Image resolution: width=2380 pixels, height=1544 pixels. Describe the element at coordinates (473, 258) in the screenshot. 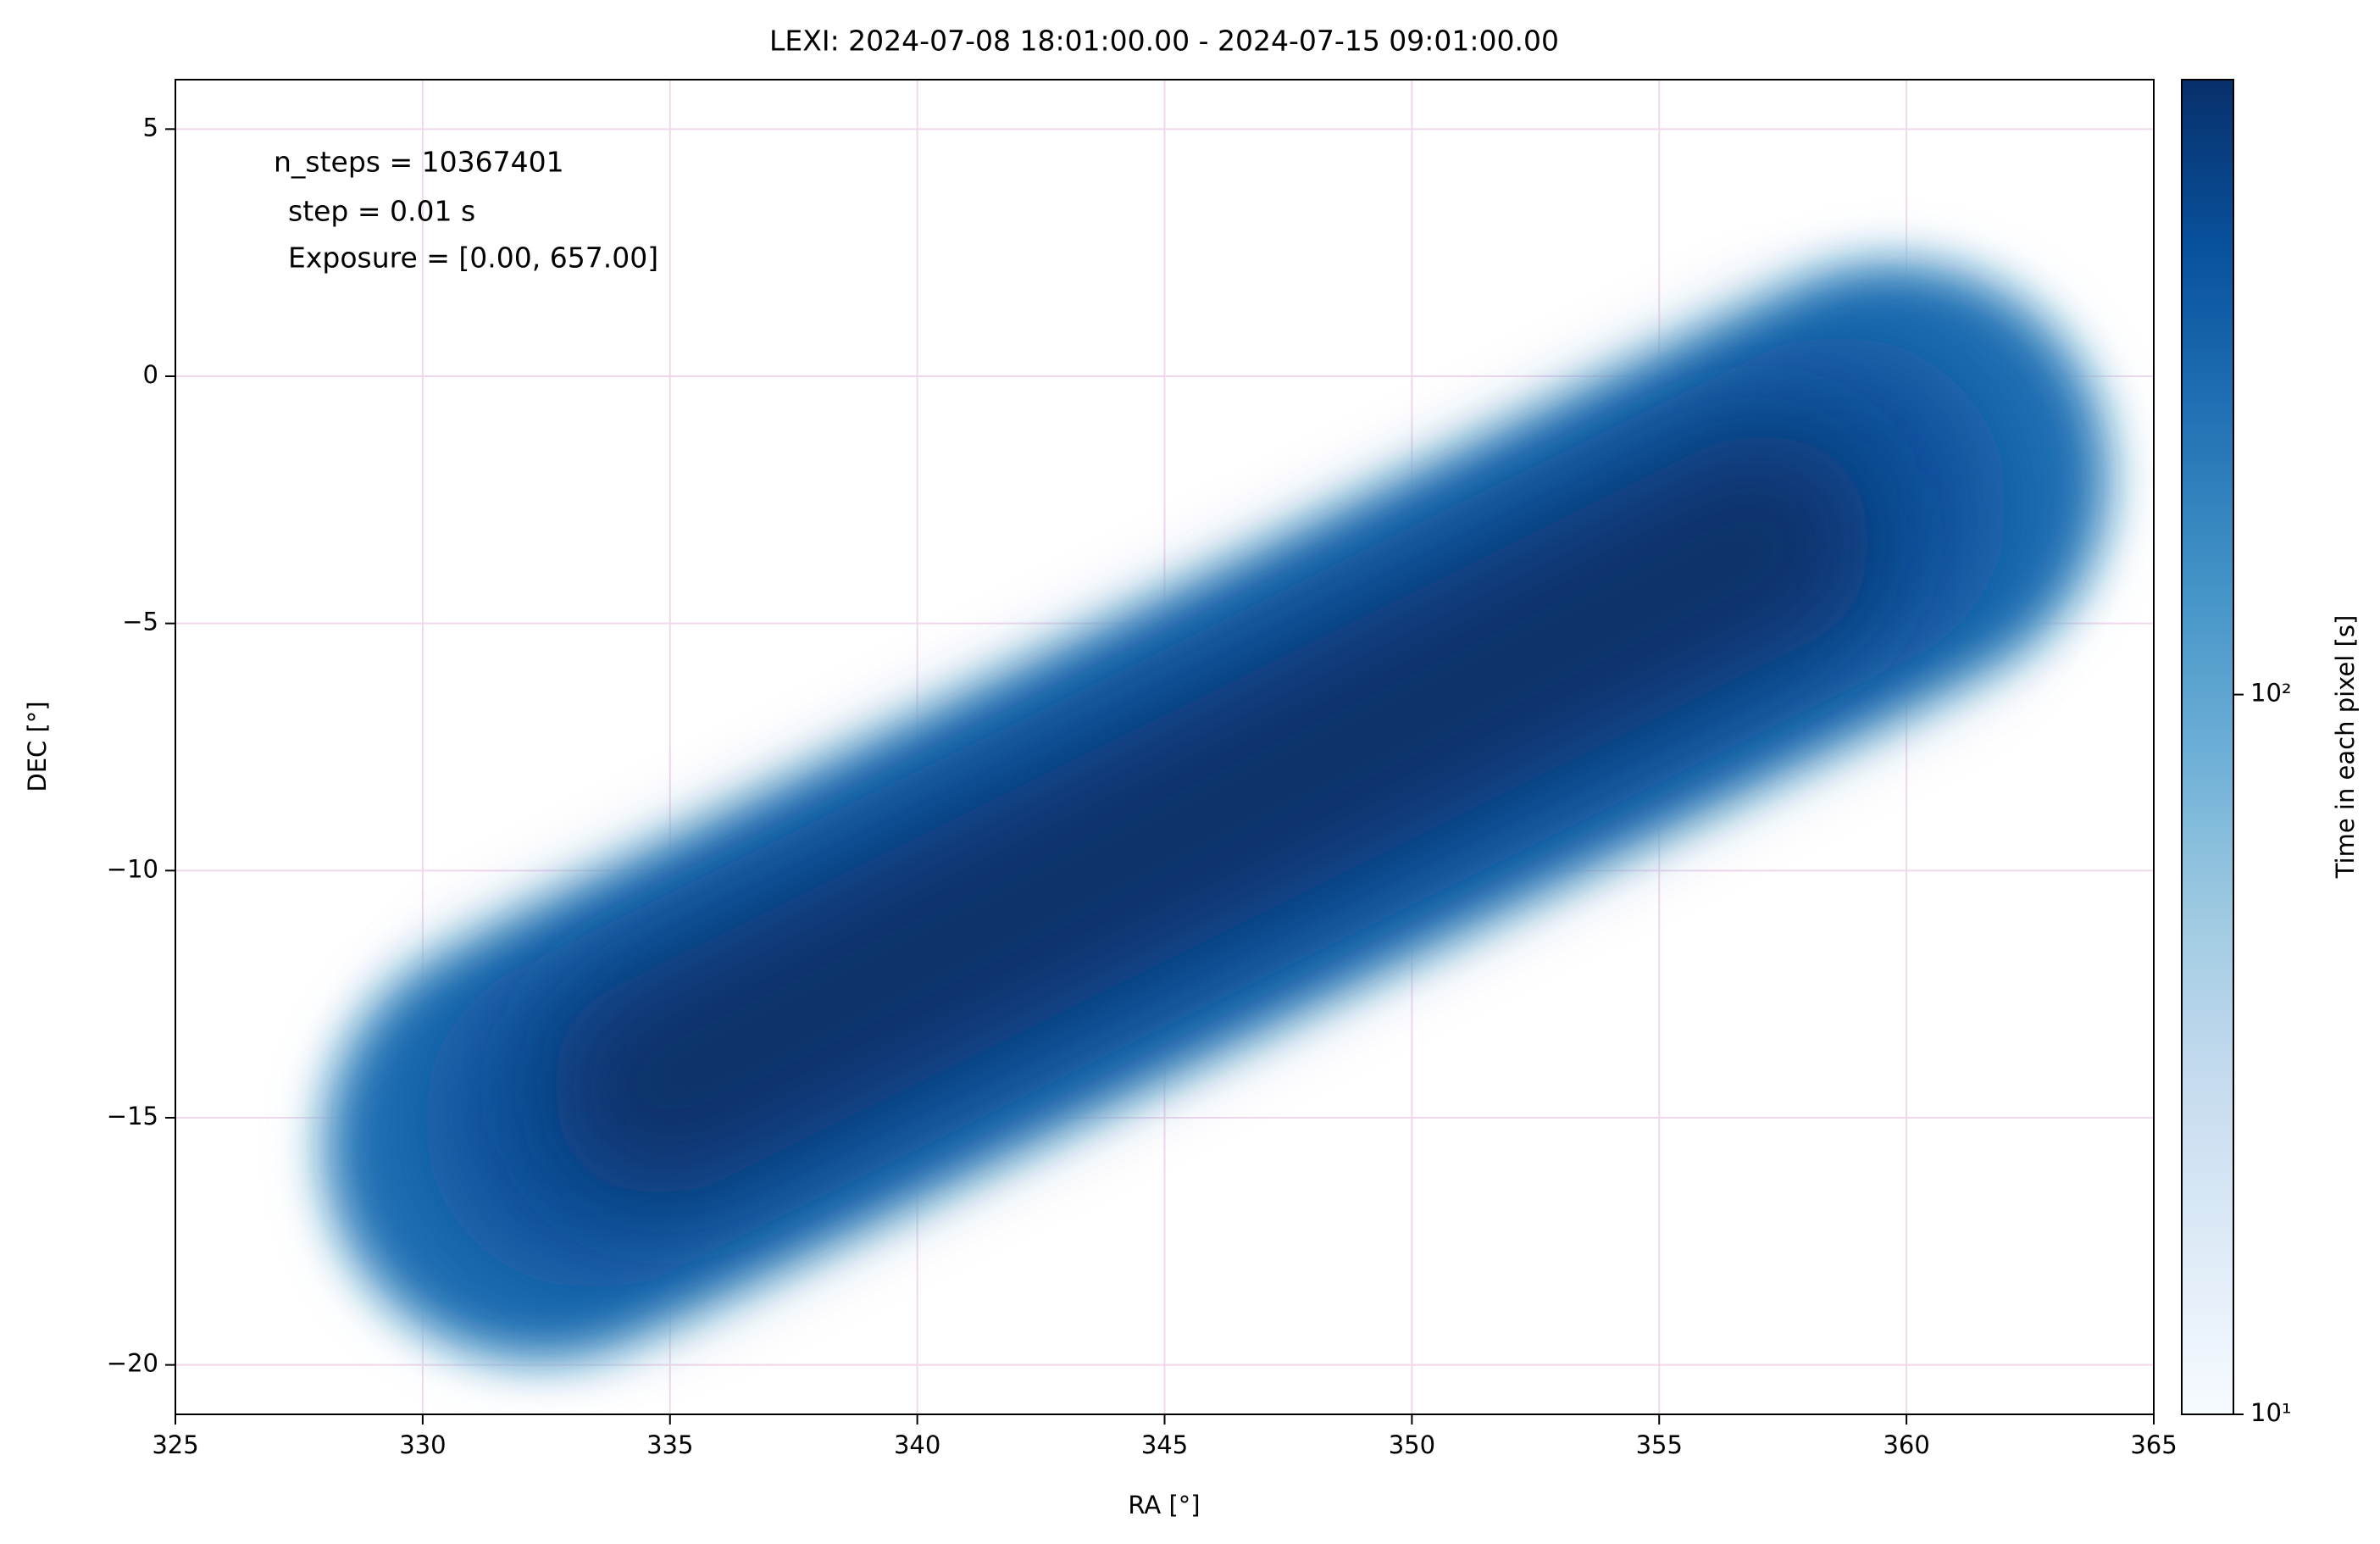

I see `annotation: Exposure = [0.00, 657.00]` at that location.